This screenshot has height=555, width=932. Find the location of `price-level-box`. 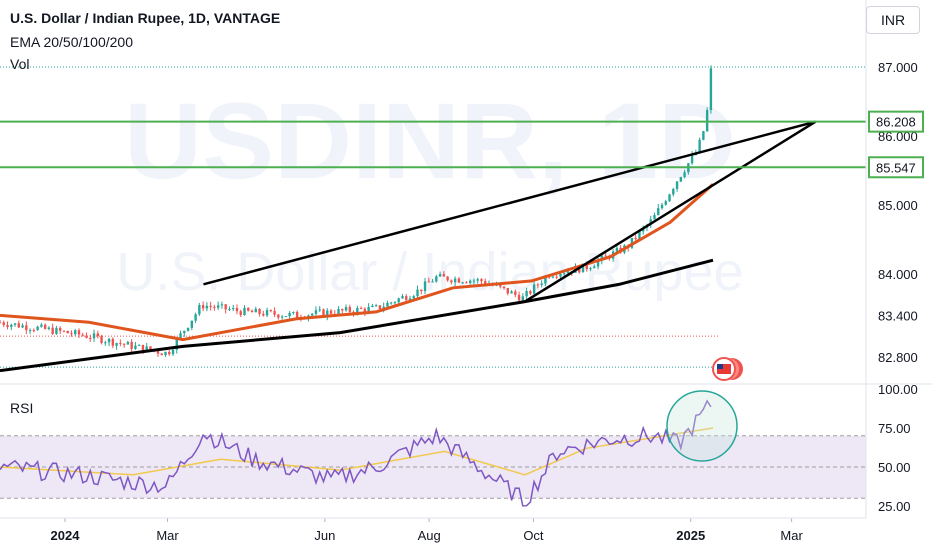

price-level-box is located at coordinates (896, 167).